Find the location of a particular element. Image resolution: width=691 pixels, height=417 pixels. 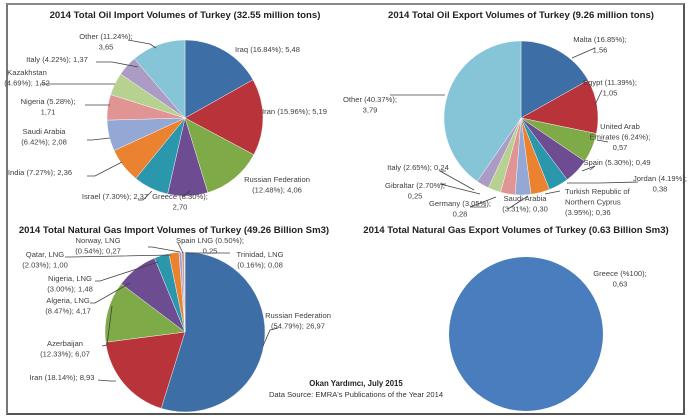

data-label-qatar-lng: Qatar, LNG (2.03%); 1,00 is located at coordinates (45, 260).